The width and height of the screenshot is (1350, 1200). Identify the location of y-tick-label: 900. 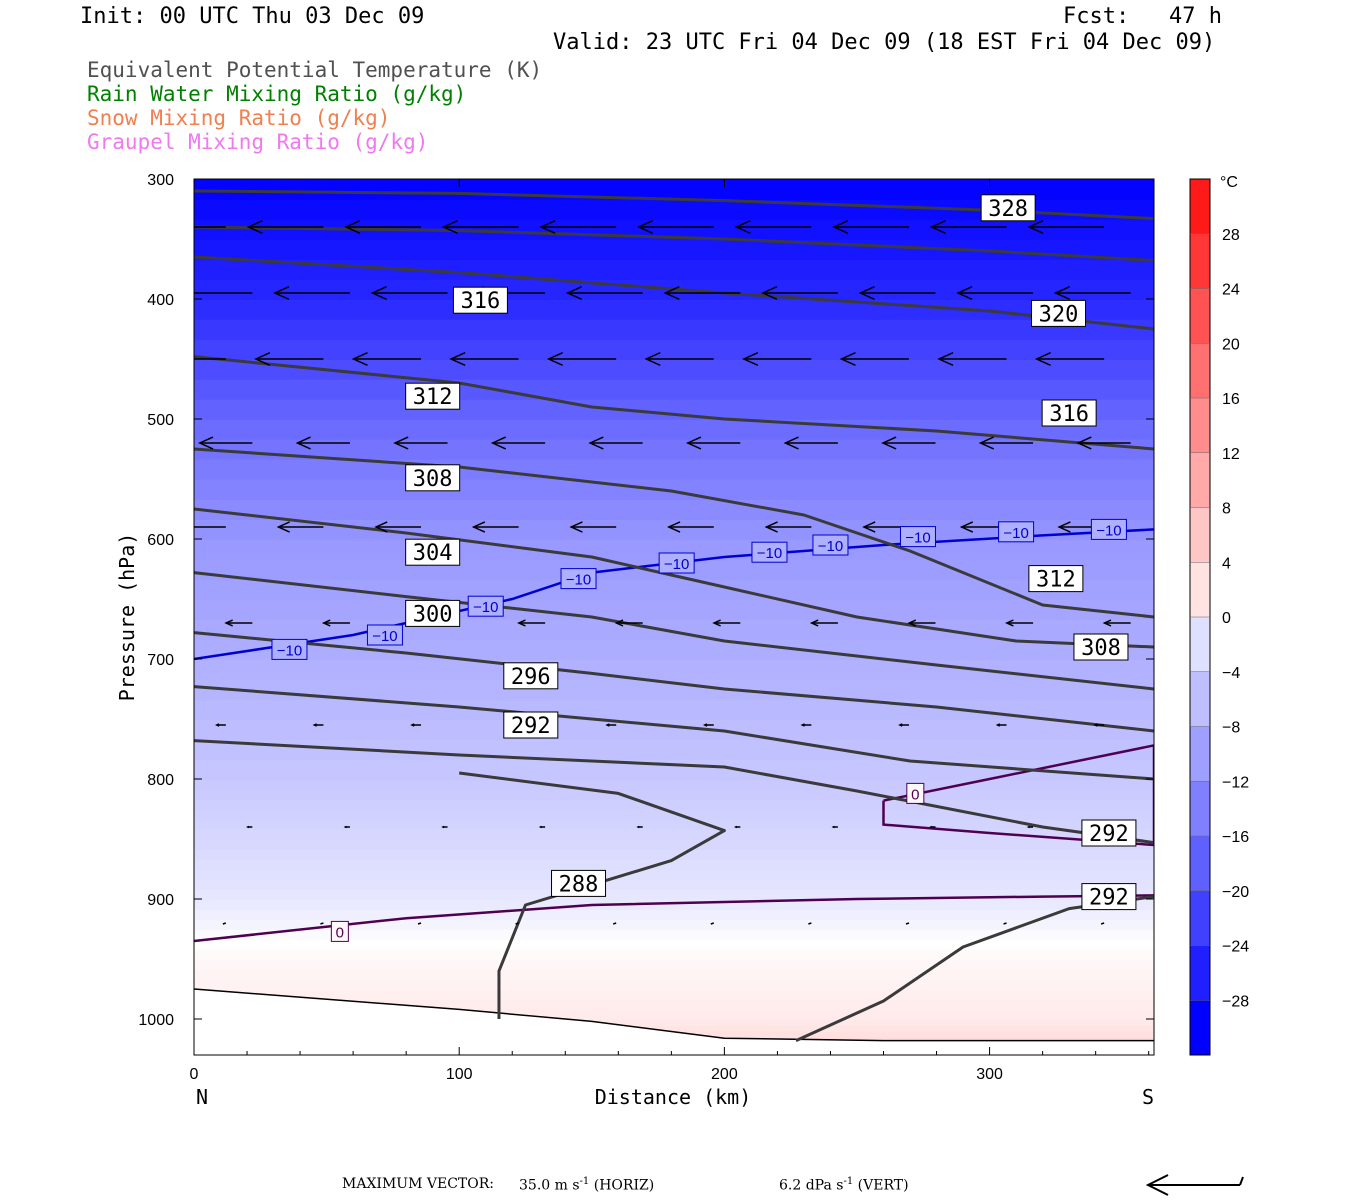
(160, 900).